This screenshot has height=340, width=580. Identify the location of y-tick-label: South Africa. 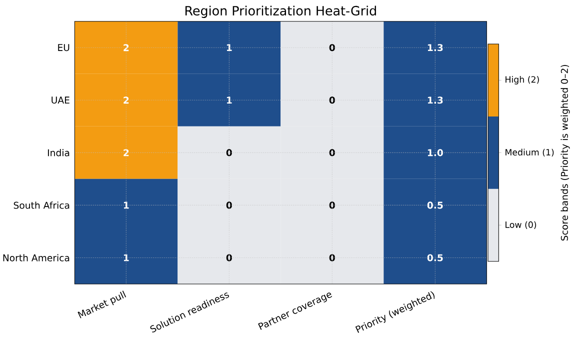
(42, 205).